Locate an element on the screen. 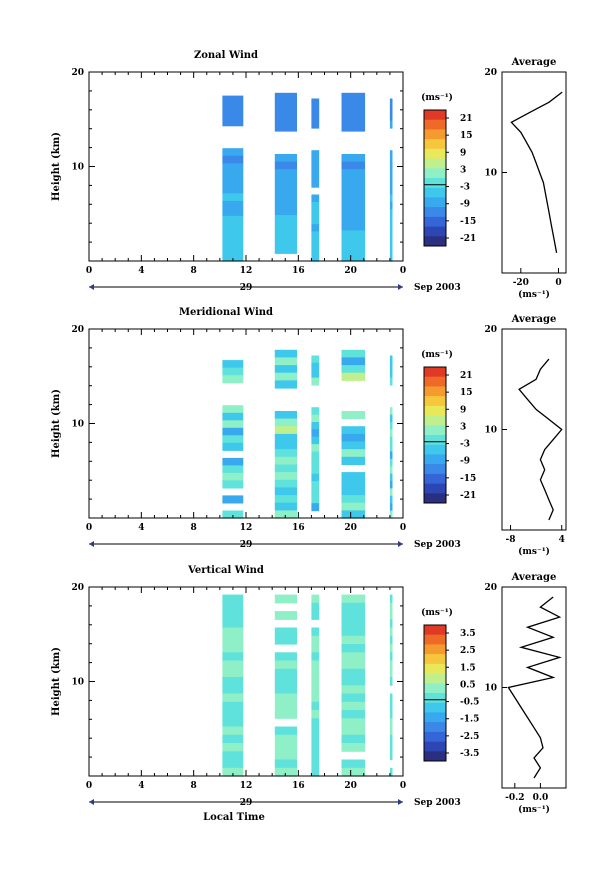  colorbar-tick-label: 2.5 is located at coordinates (468, 651).